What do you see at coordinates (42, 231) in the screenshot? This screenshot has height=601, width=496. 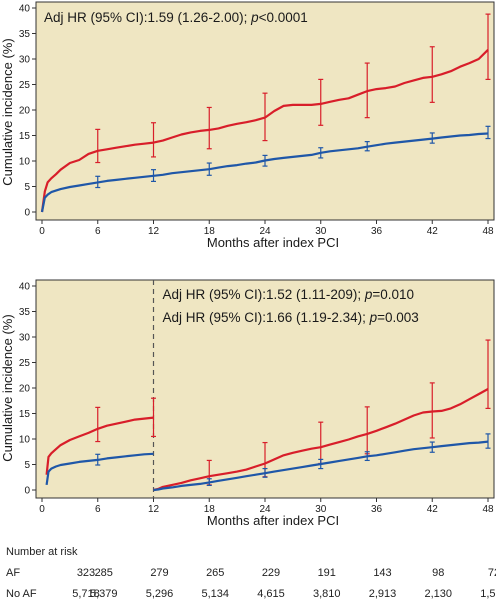 I see `top-x-tick-label: 0` at bounding box center [42, 231].